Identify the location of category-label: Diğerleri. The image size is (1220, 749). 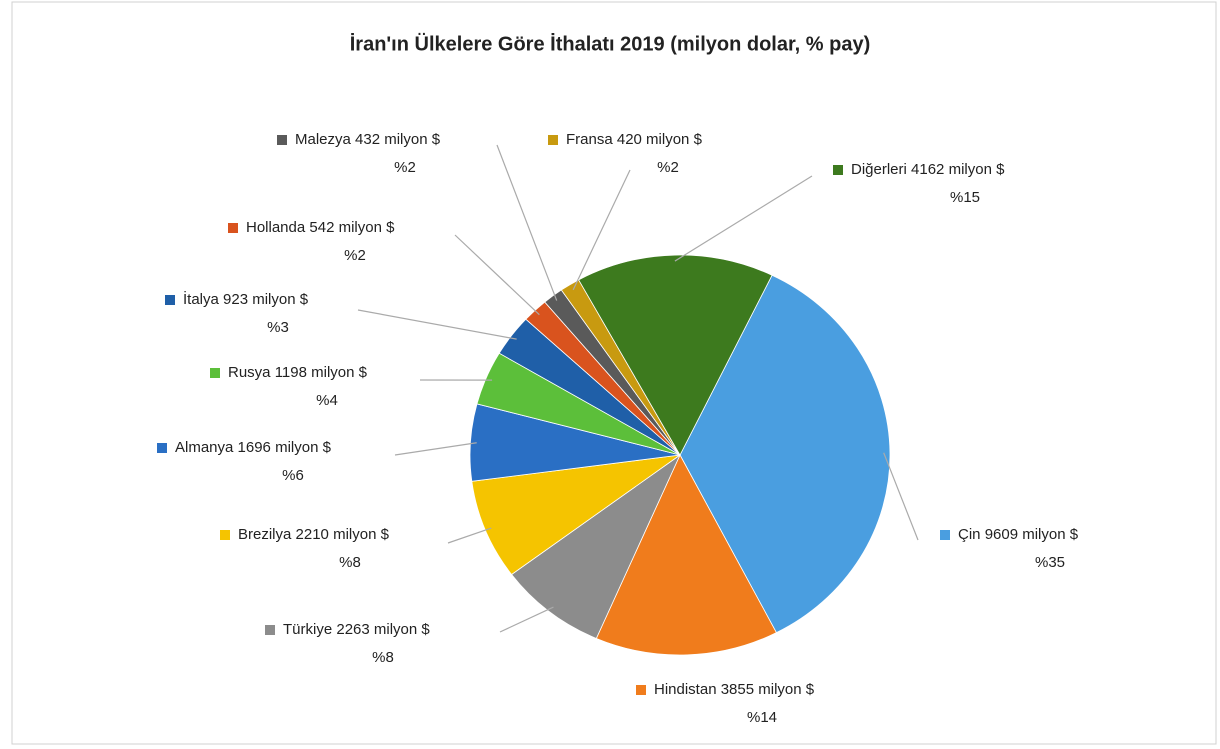
(879, 169).